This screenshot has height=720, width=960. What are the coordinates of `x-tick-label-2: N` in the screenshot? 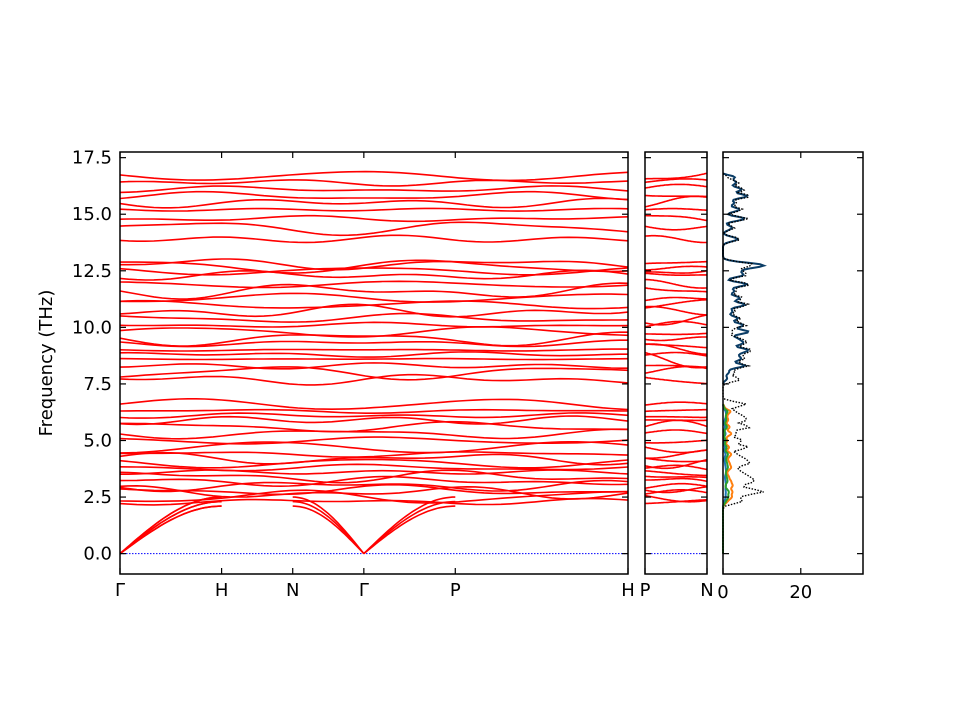 It's located at (706, 590).